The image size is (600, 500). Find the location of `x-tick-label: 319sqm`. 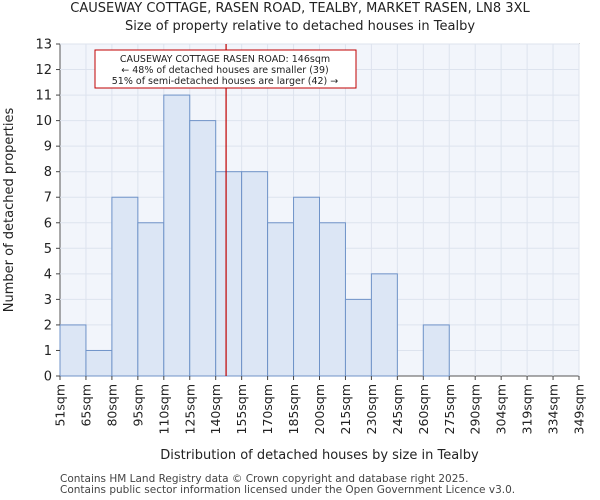

x-tick-label: 319sqm is located at coordinates (527, 409).